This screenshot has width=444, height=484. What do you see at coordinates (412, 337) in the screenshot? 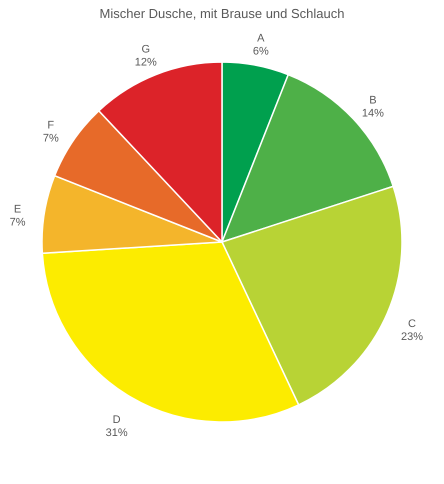
I see `data-label: 23%` at bounding box center [412, 337].